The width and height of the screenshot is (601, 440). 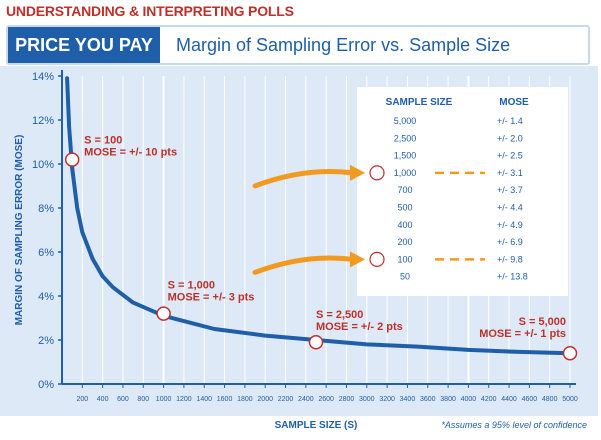 What do you see at coordinates (510, 173) in the screenshot?
I see `table-mose-cell: +/- 3.1` at bounding box center [510, 173].